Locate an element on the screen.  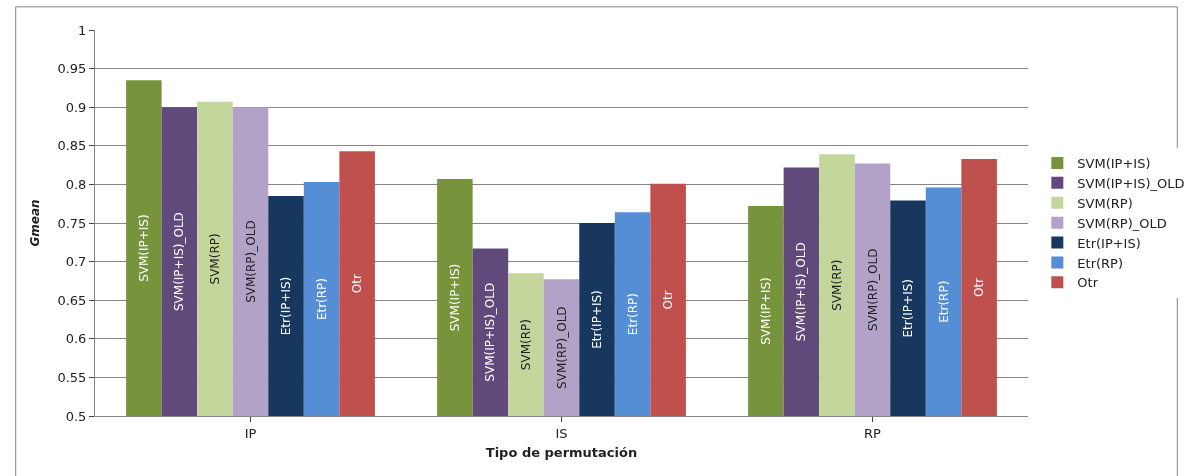
y-tick-label: 1 is located at coordinates (82, 30).